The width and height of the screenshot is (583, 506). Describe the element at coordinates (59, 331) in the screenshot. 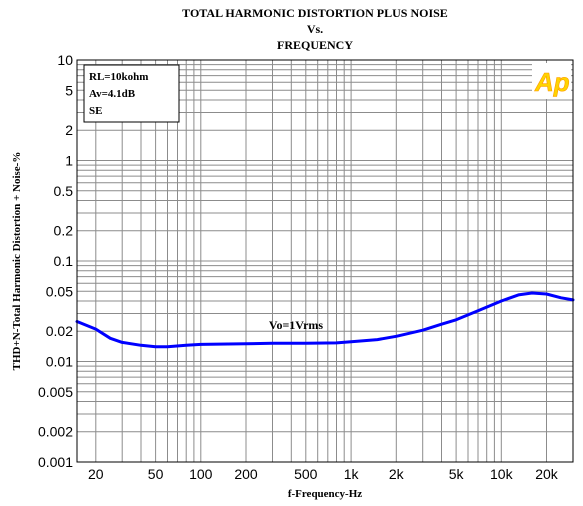

I see `y-tick-label: 0.02` at that location.